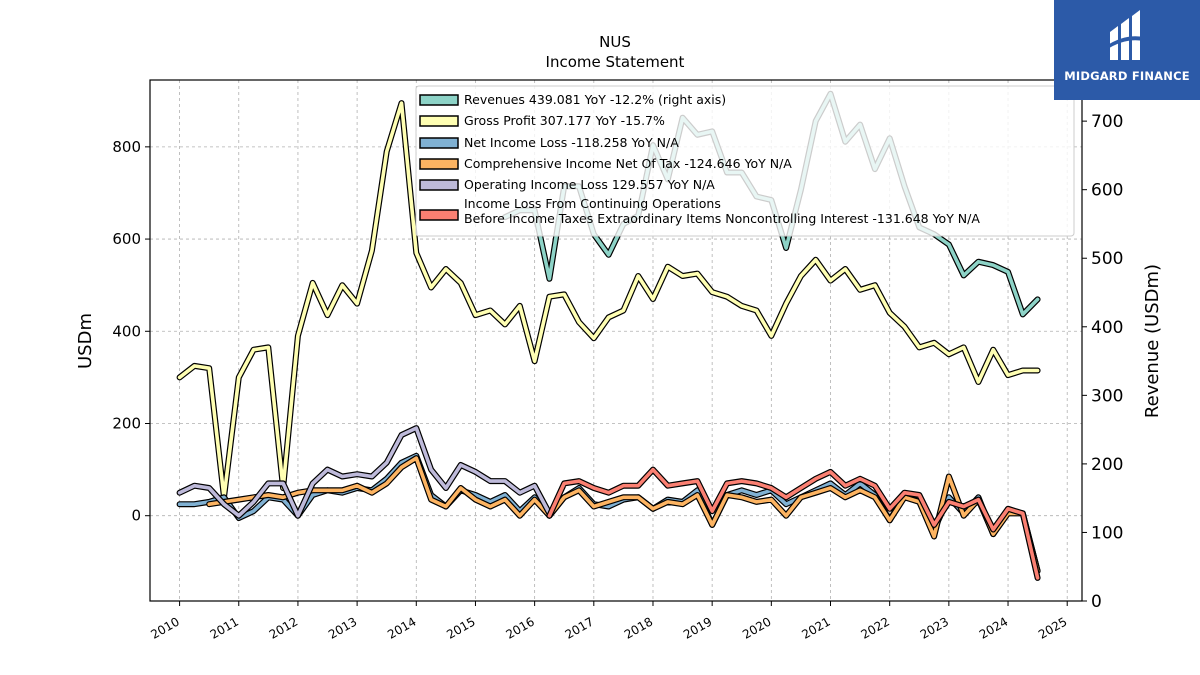 Image resolution: width=1200 pixels, height=675 pixels. Describe the element at coordinates (126, 147) in the screenshot. I see `y-tick-label-left: 800` at that location.